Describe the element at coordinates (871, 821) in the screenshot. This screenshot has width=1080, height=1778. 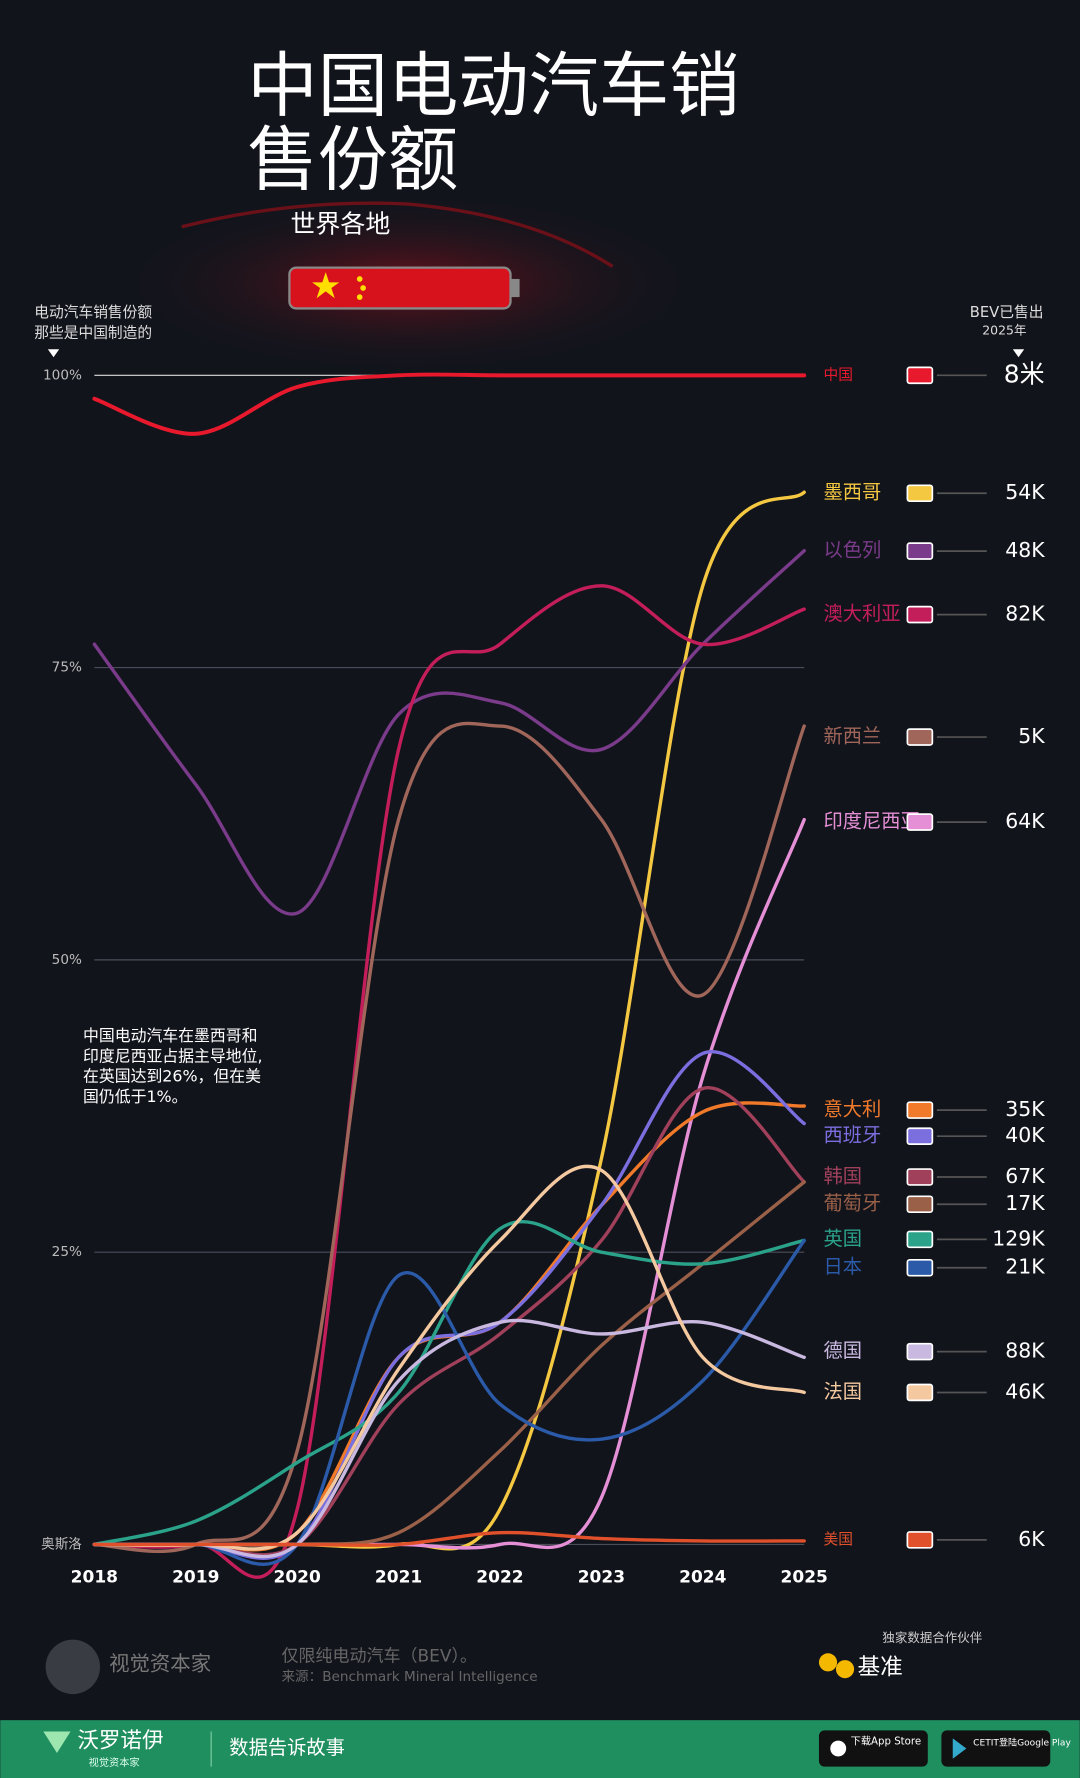
I see `legend-label: 印度尼西亚` at that location.